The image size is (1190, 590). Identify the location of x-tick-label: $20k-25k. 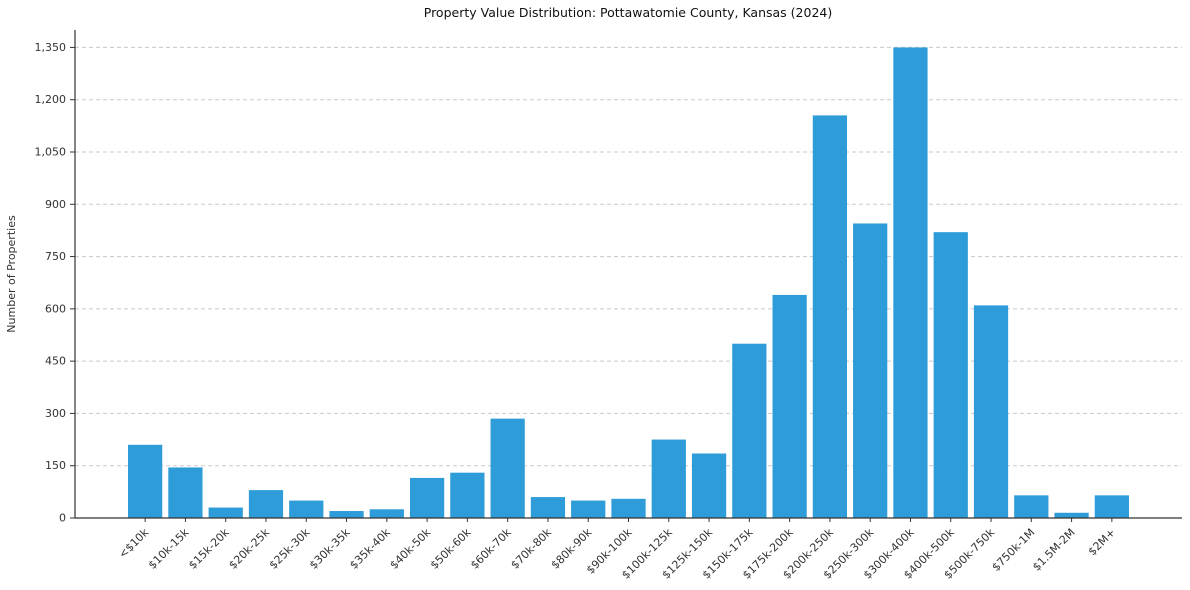
(249, 548).